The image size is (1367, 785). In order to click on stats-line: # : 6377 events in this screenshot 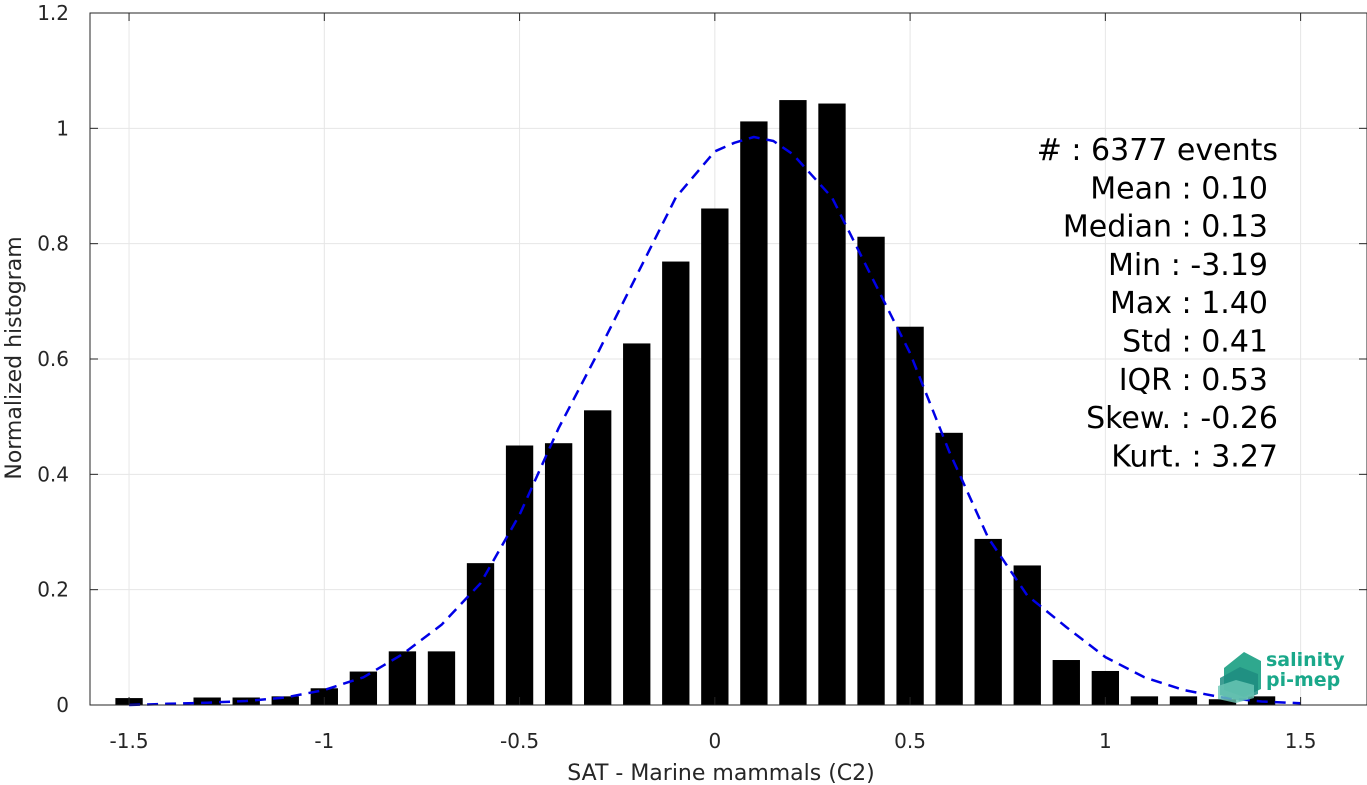, I will do `click(1157, 150)`.